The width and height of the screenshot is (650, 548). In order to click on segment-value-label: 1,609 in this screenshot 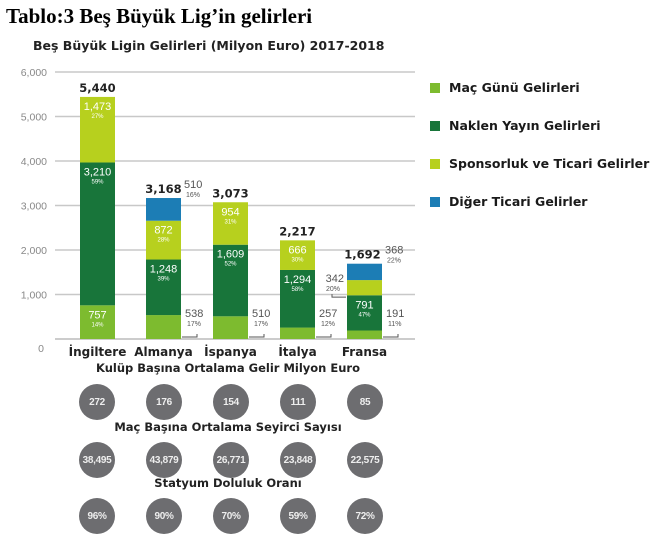, I will do `click(231, 255)`.